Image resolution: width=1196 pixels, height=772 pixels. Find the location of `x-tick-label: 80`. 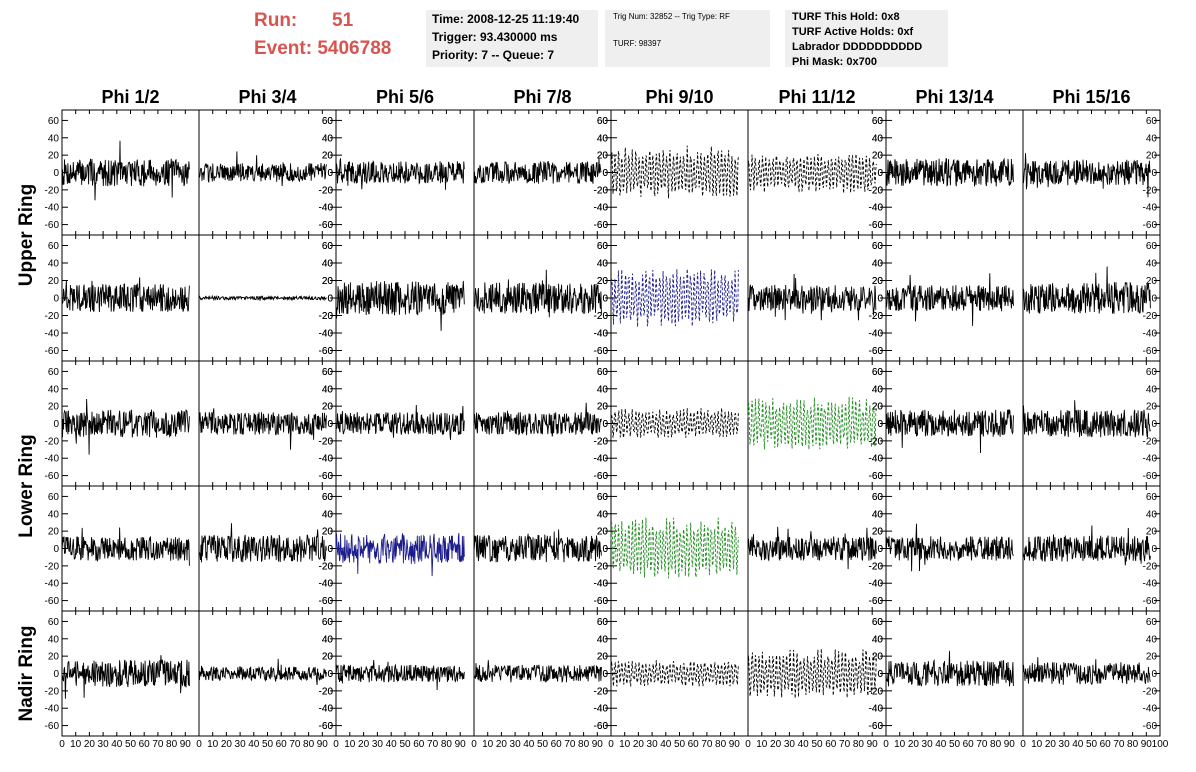

x-tick-label: 80 is located at coordinates (584, 744).